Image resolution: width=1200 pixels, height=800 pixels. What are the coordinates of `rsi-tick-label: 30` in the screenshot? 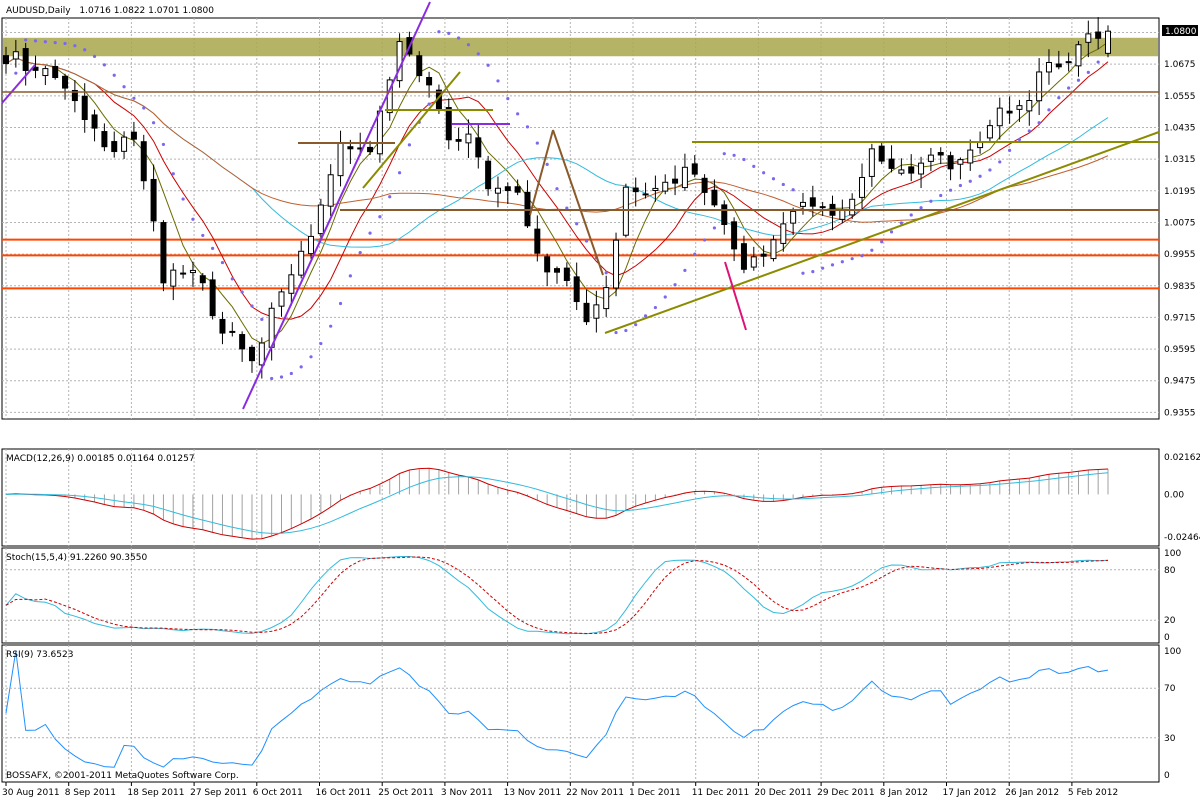 It's located at (1170, 739).